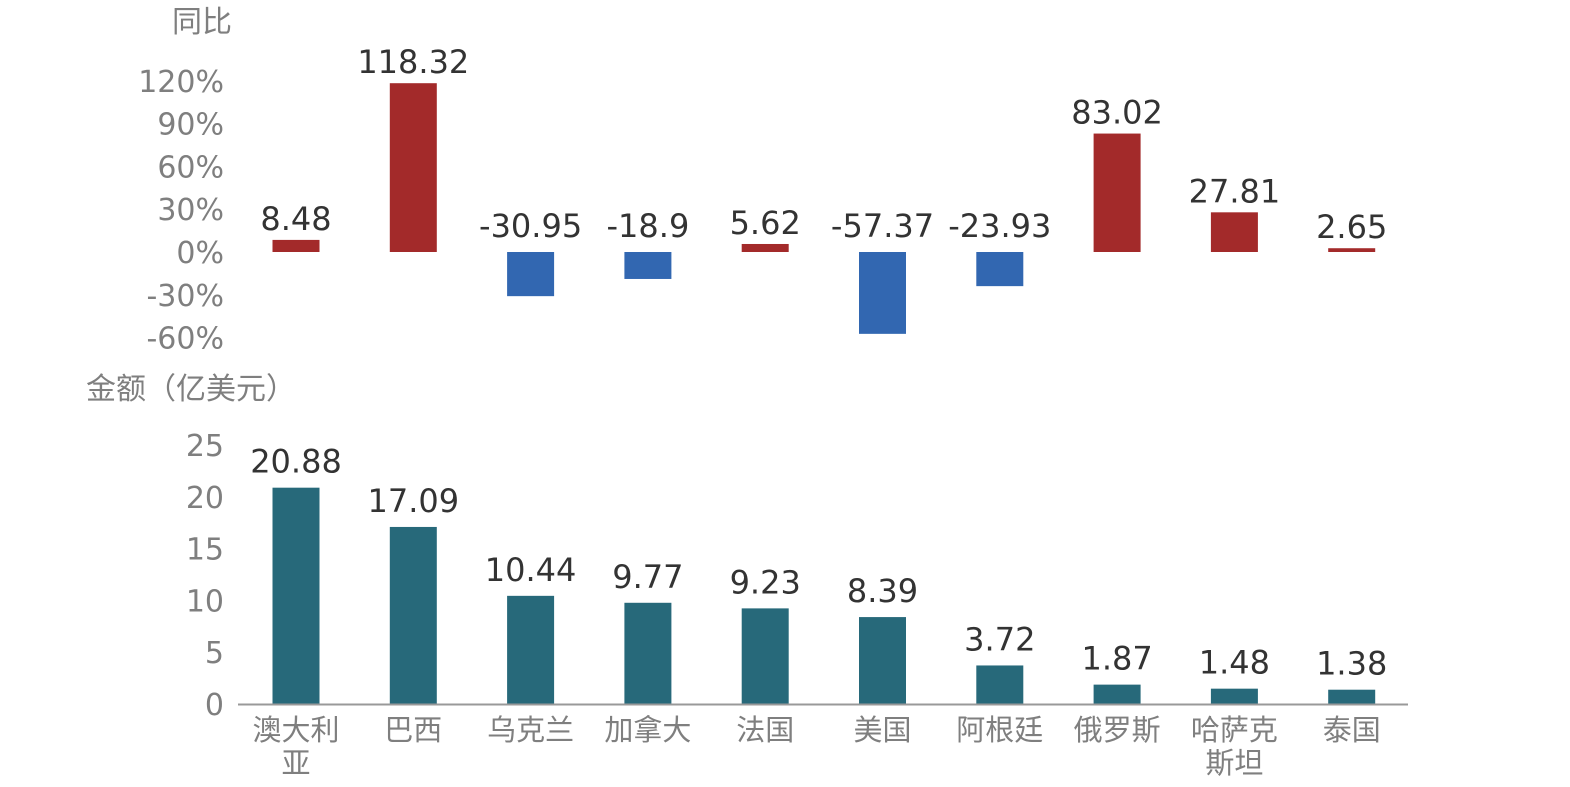 The width and height of the screenshot is (1570, 787). What do you see at coordinates (1117, 113) in the screenshot?
I see `yoy-data-label: 83.02` at bounding box center [1117, 113].